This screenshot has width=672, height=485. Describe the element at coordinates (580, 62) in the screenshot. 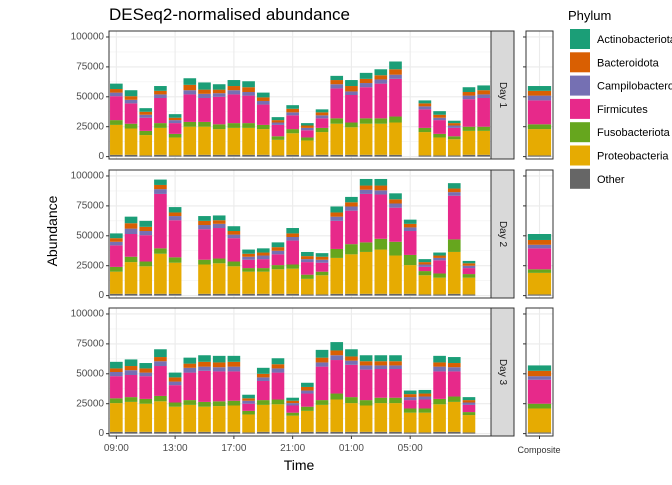

I see `legend-swatch` at that location.